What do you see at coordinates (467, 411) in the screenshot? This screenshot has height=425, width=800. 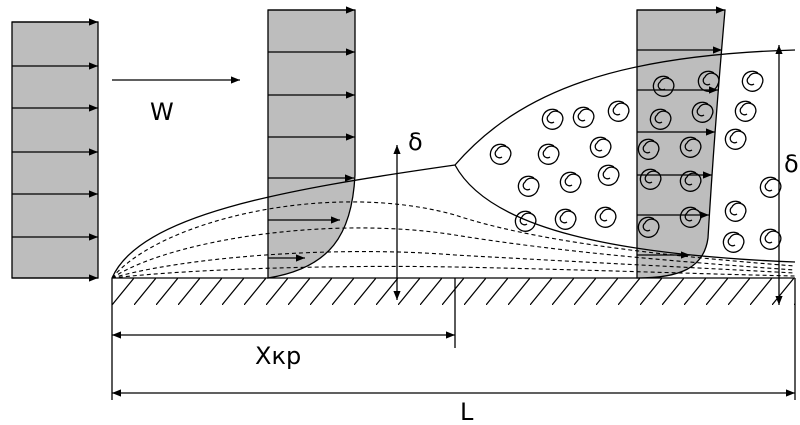 I see `length-label: L` at bounding box center [467, 411].